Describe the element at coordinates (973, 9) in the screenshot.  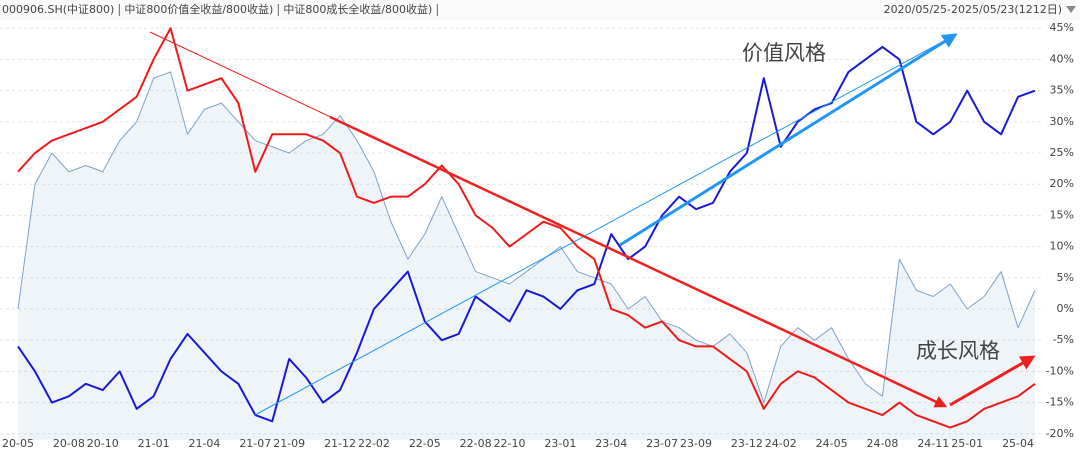
I see `date-range: 2020/05/25-2025/05/23(1212日)` at that location.